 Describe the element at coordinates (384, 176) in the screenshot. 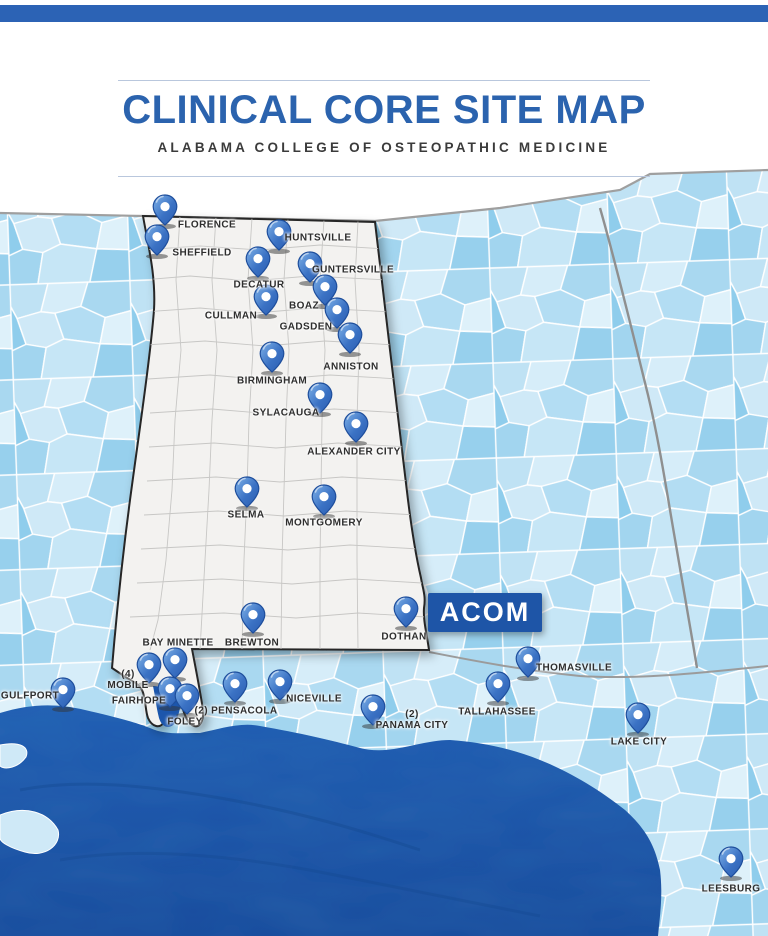

I see `header-rule-bottom` at that location.